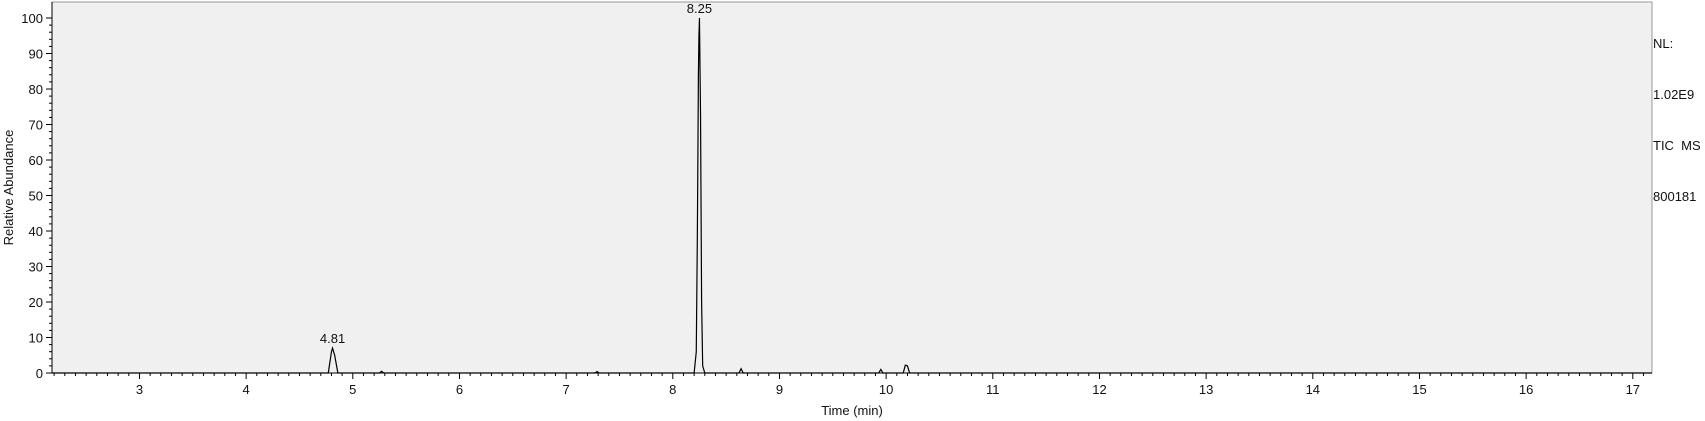 This screenshot has height=421, width=1705. I want to click on nl-value: 1.02E9, so click(1674, 94).